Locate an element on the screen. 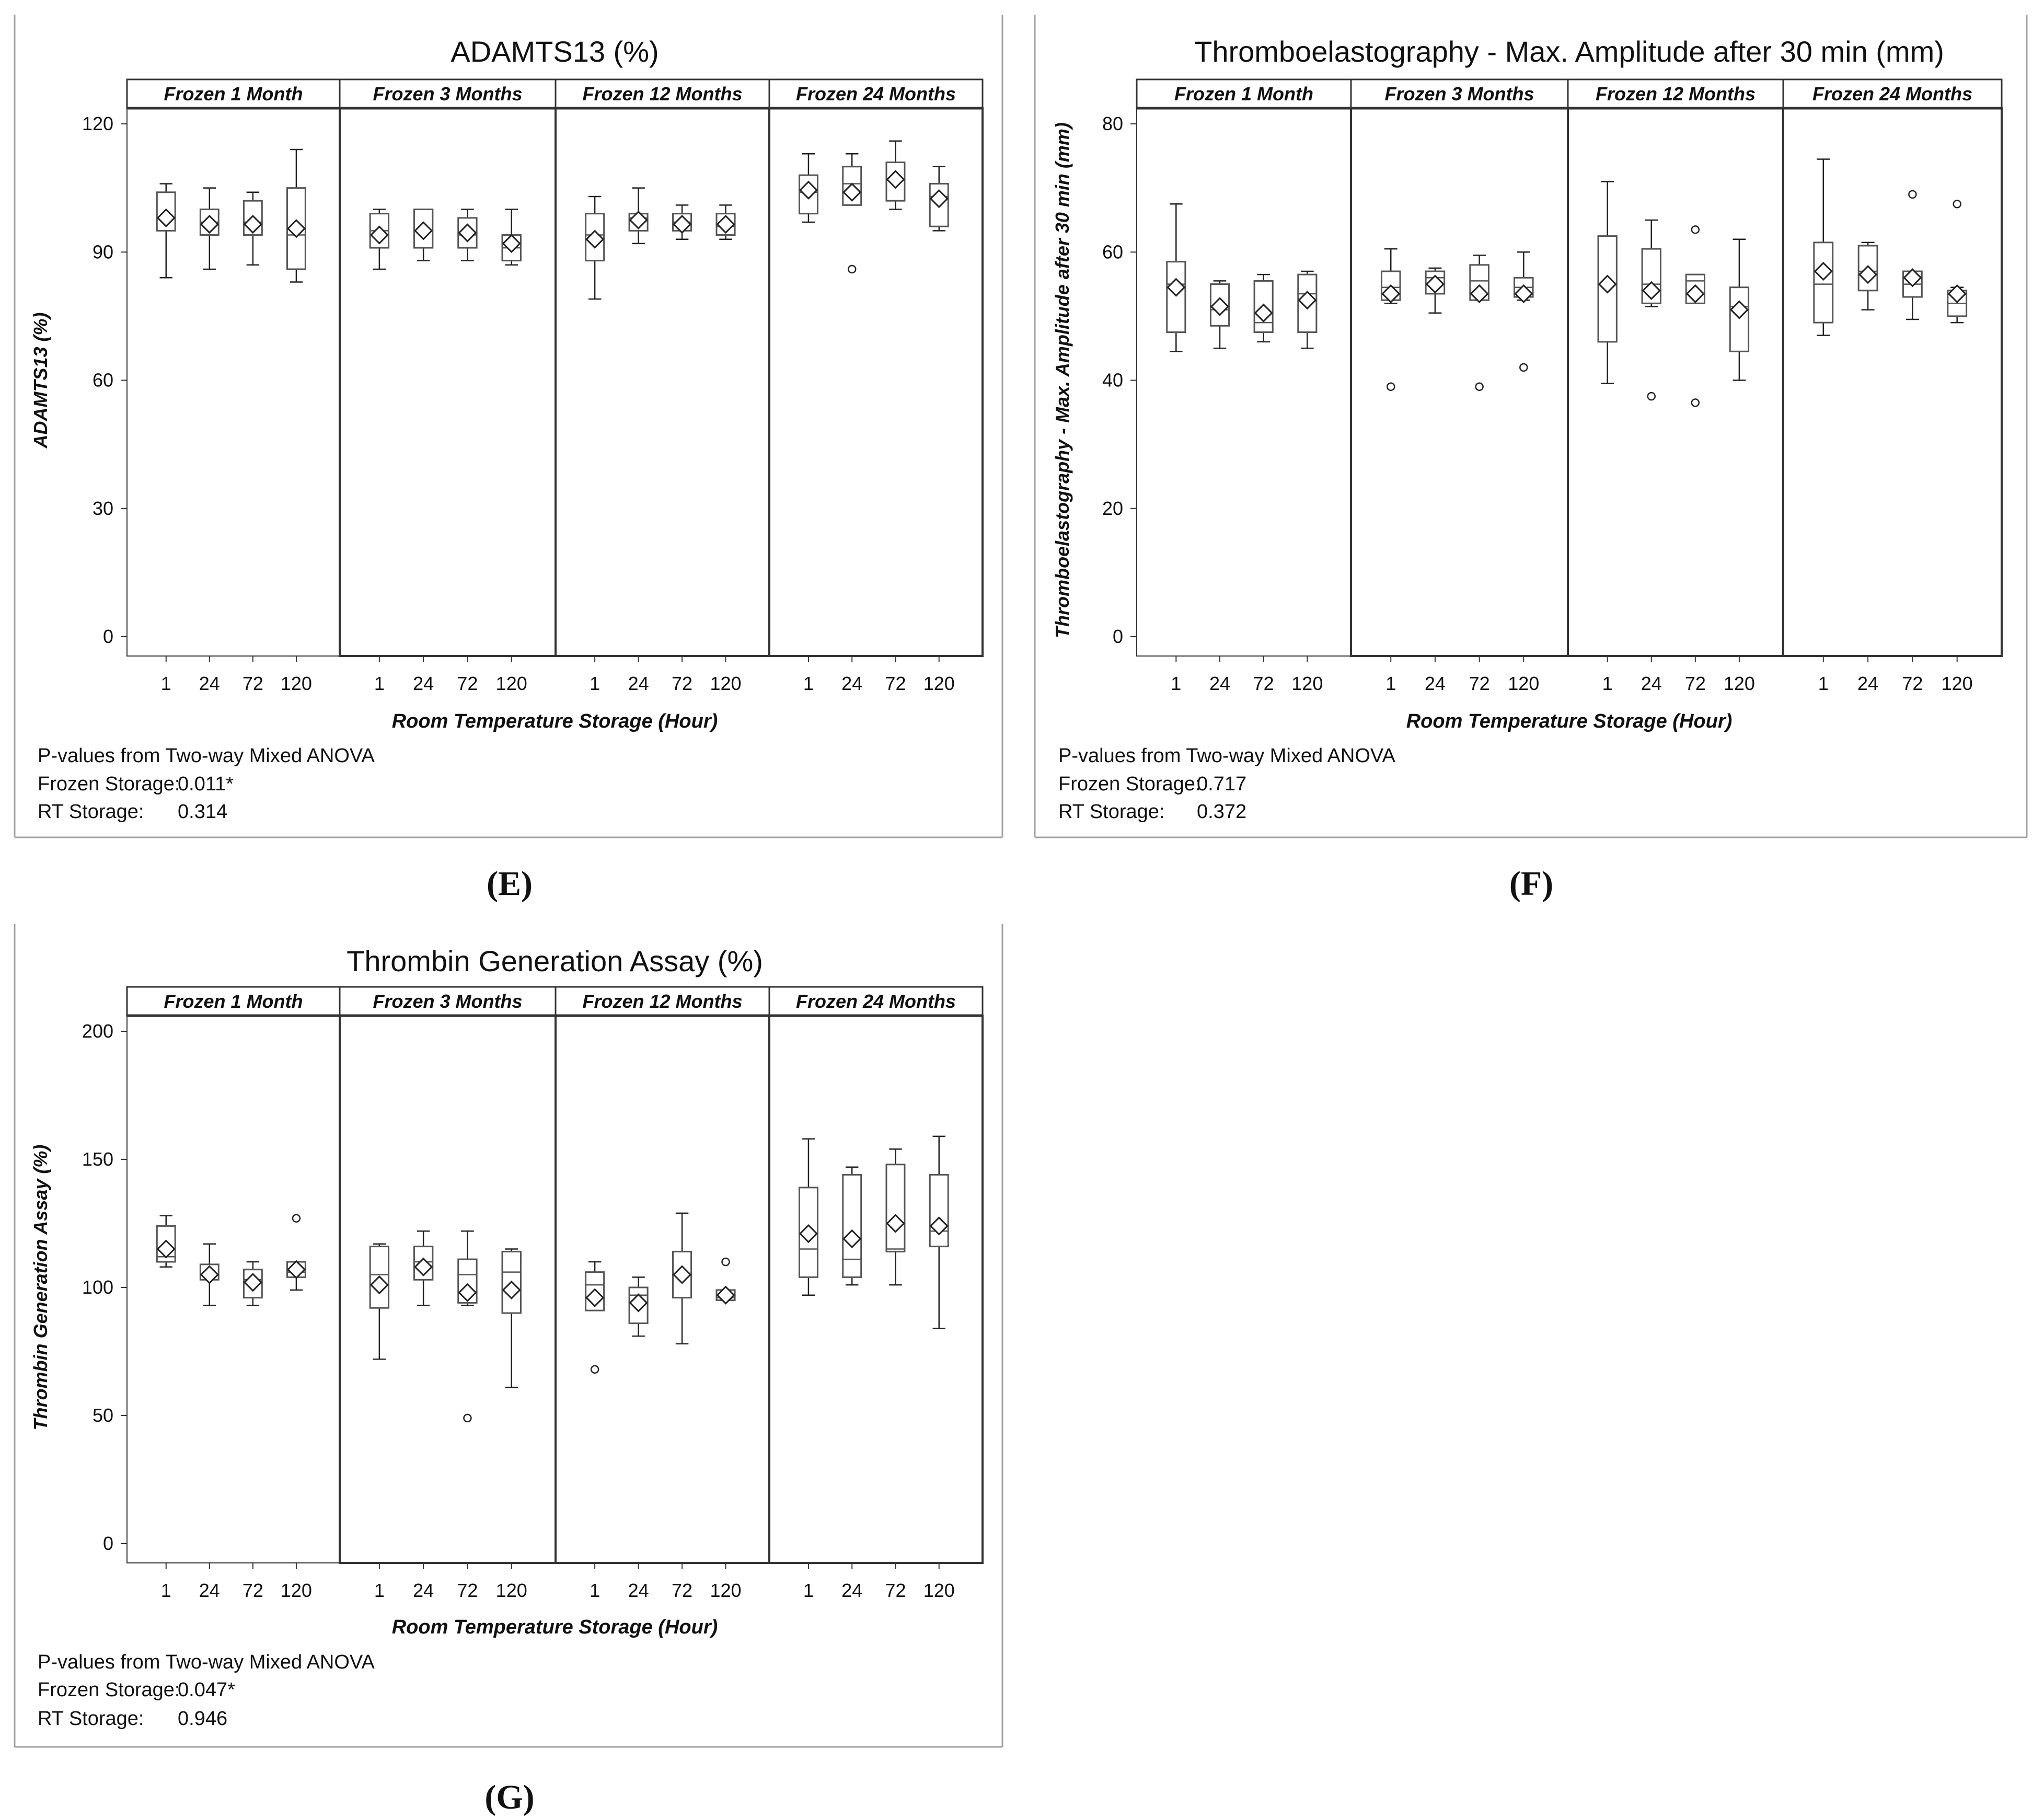 This screenshot has height=1818, width=2044. rt-storage-p-value: 0.372 is located at coordinates (1221, 812).